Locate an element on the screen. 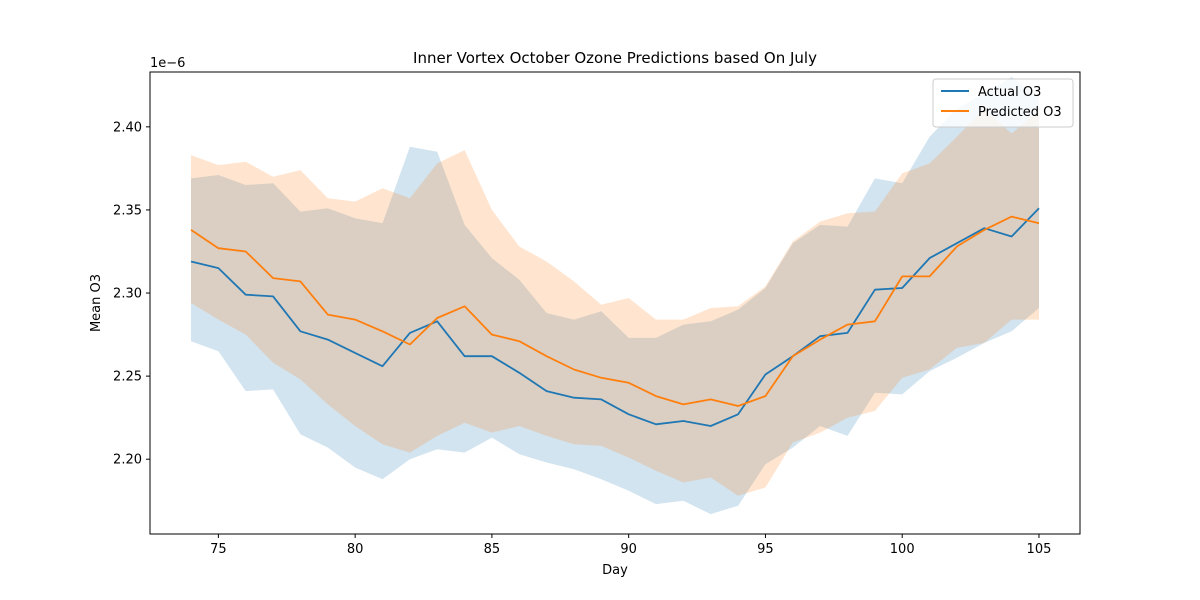 This screenshot has width=1200, height=600. x-tick-label: 95 is located at coordinates (765, 549).